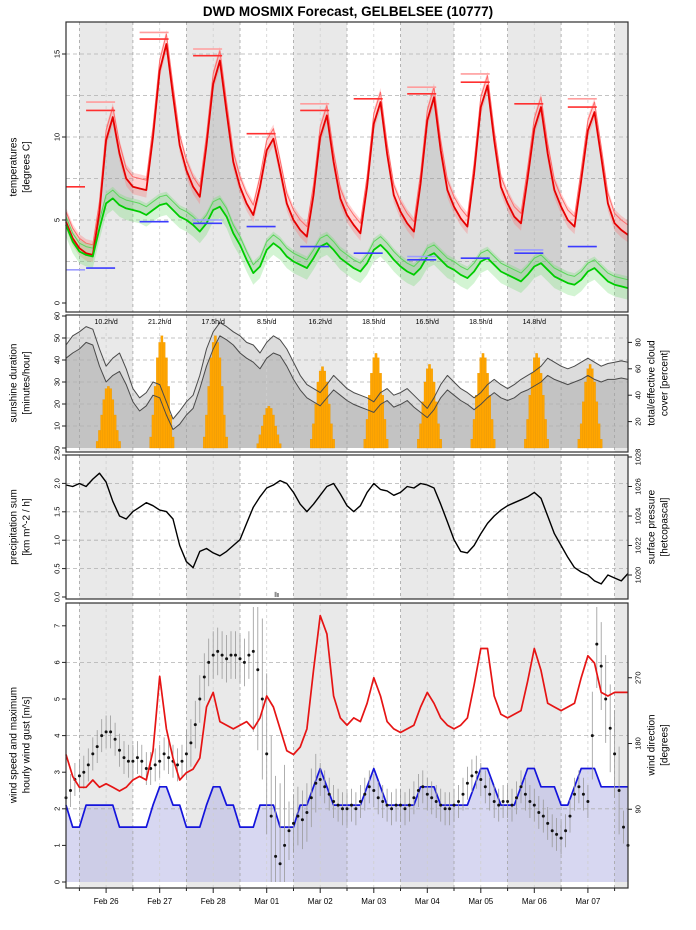 The height and width of the screenshot is (930, 696). What do you see at coordinates (638, 677) in the screenshot?
I see `svg-text: 270` at bounding box center [638, 677].